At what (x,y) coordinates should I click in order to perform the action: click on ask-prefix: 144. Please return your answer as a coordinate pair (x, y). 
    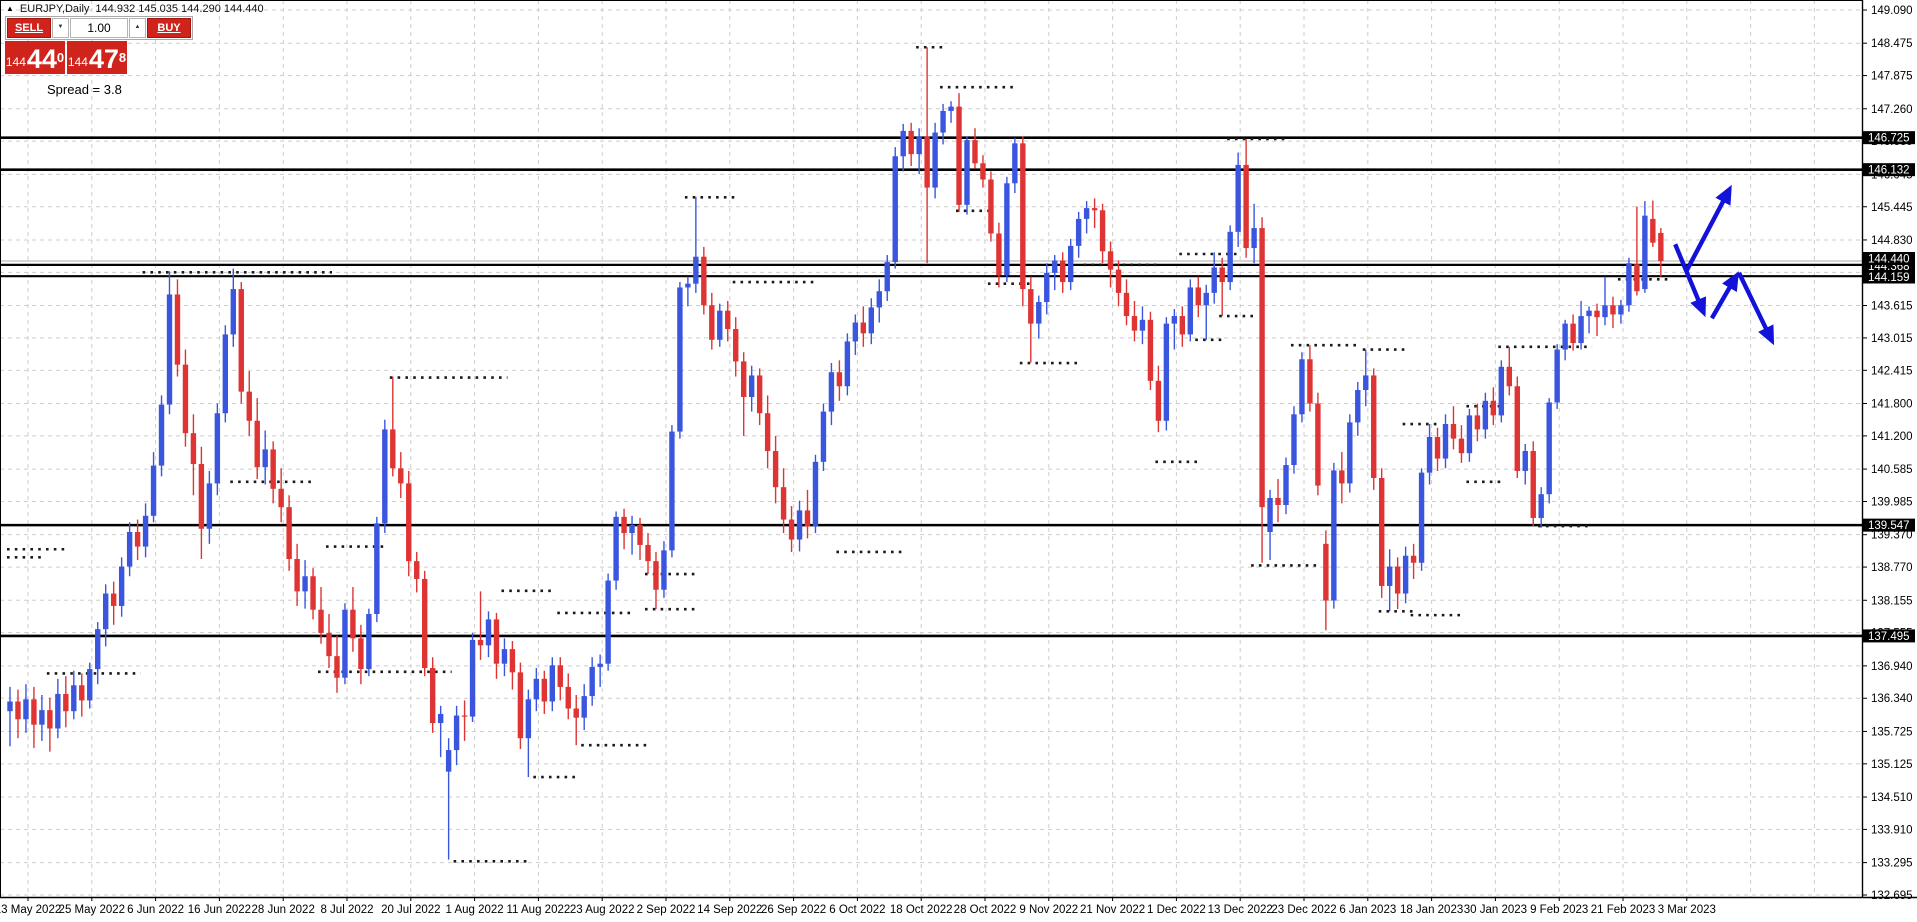
    Looking at the image, I should click on (77, 62).